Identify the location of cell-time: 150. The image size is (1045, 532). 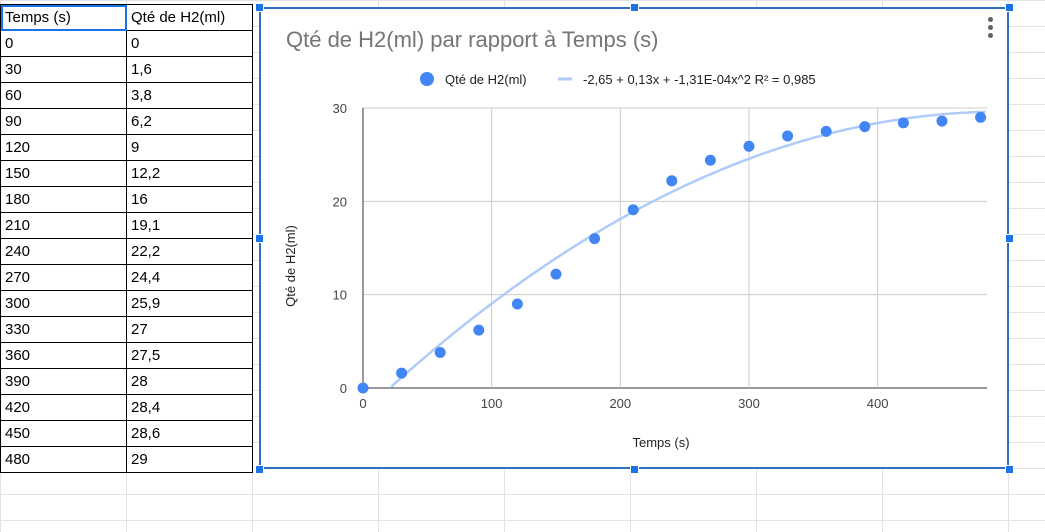
(63, 173).